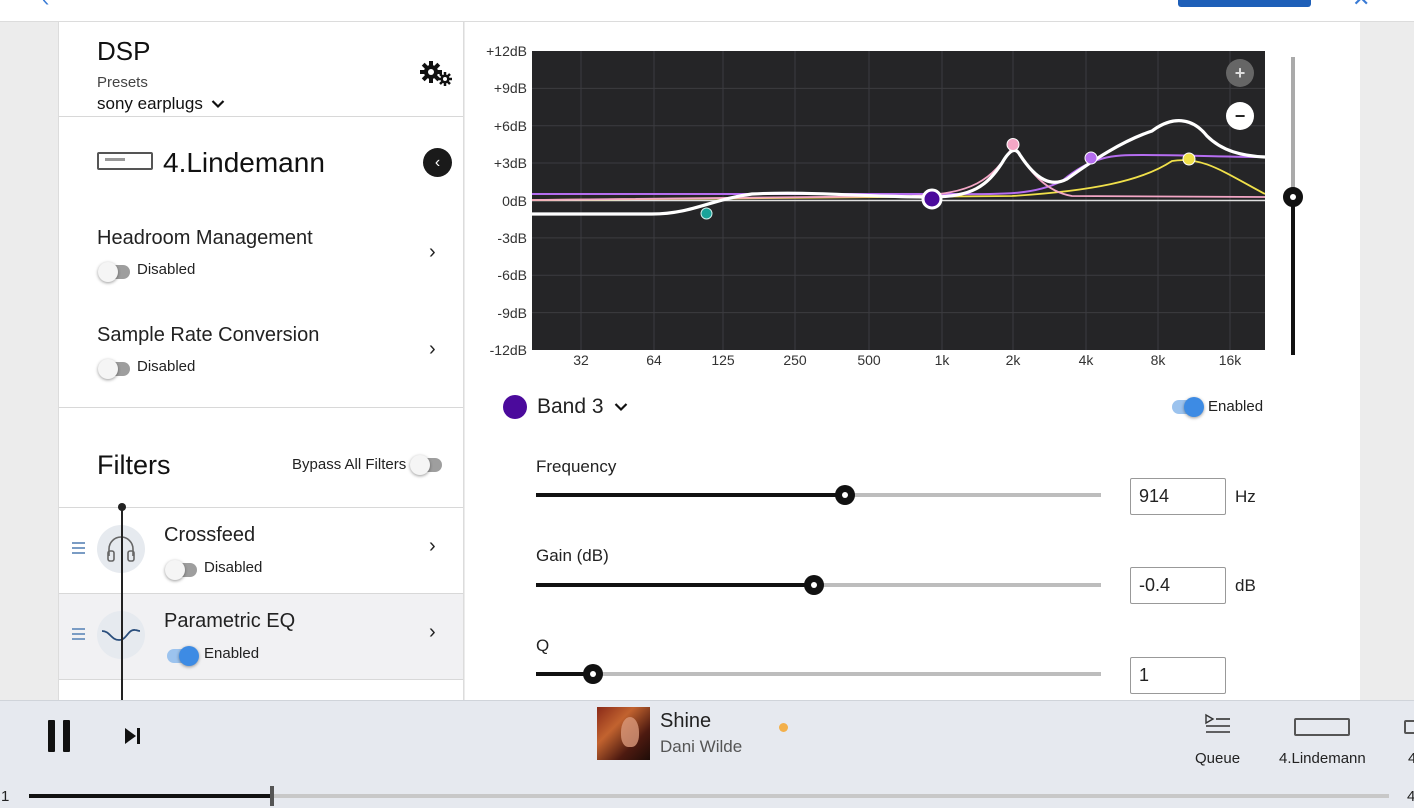 This screenshot has height=808, width=1414. What do you see at coordinates (261, 261) in the screenshot?
I see `headroom-management-row: Headroom Management Disabled ›` at bounding box center [261, 261].